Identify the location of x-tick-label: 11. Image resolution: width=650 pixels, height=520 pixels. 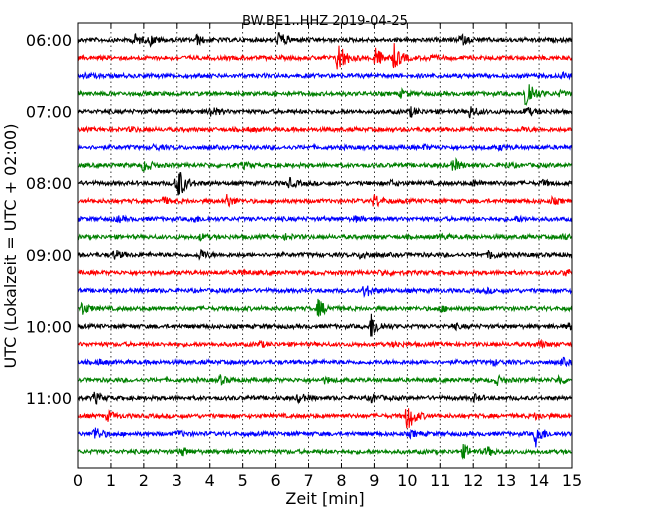
(440, 480).